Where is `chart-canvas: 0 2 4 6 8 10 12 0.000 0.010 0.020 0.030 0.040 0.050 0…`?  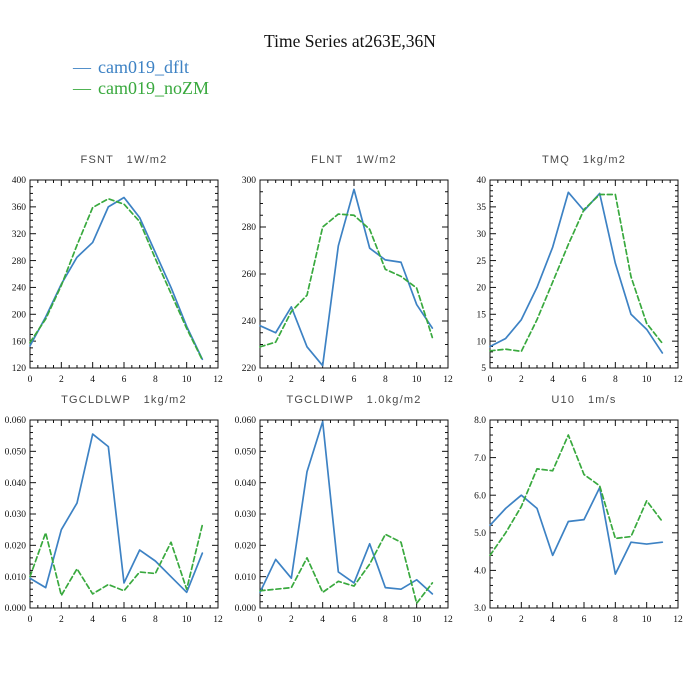 chart-canvas: 0 2 4 6 8 10 12 0.000 0.010 0.020 0.030 0.040 0.050 0… is located at coordinates (114, 520).